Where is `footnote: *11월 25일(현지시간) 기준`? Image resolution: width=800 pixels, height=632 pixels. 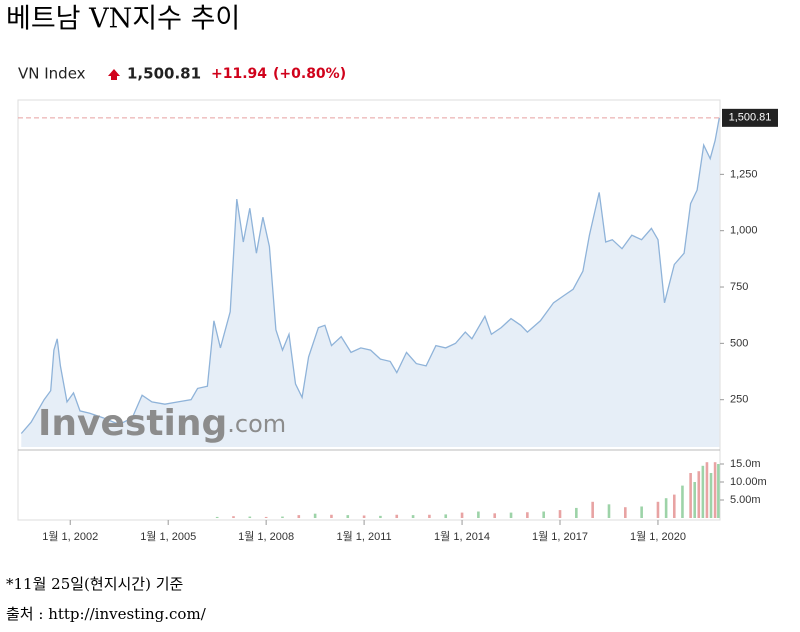 footnote: *11월 25일(현지시간) 기준 is located at coordinates (95, 584).